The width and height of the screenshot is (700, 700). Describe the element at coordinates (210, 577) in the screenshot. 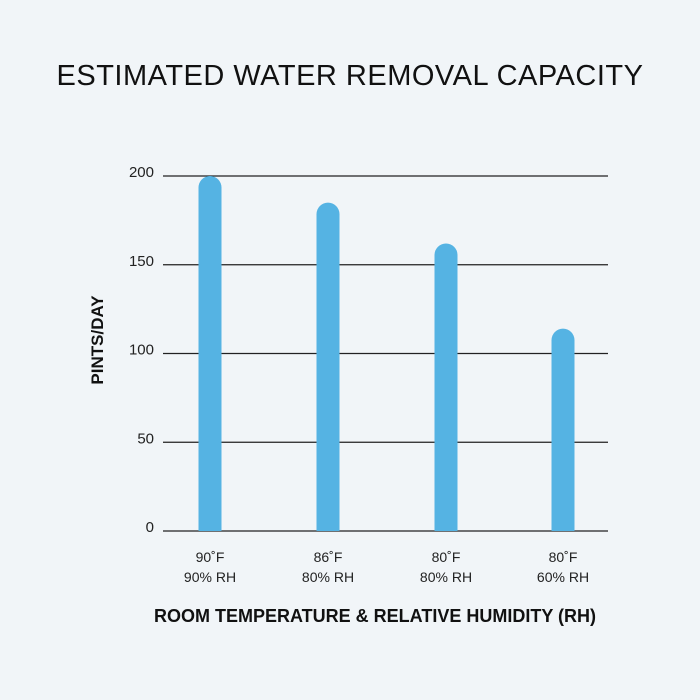

I see `x-tick-label: 90% RH` at that location.